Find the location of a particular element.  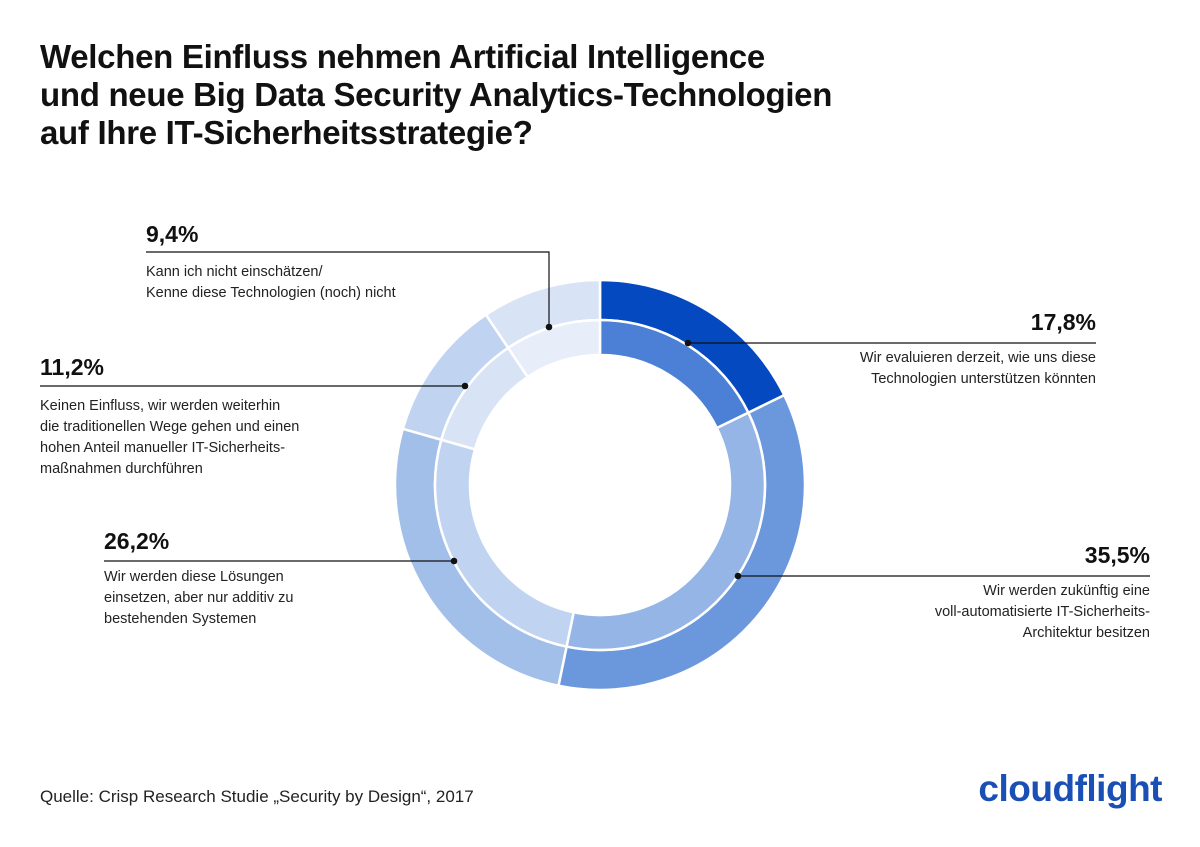

slice-label-2-line-0: Wir werden diese Lösungen is located at coordinates (194, 577).